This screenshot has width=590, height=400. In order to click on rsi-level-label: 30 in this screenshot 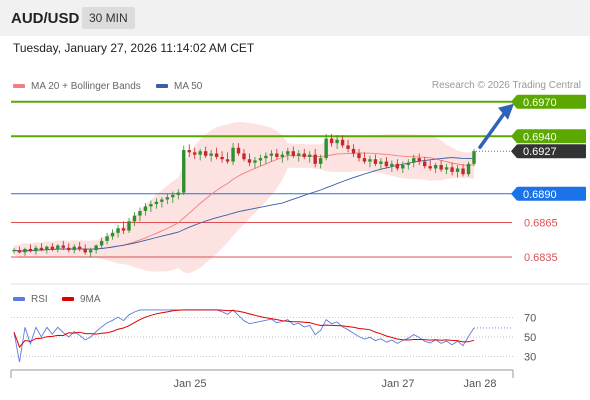, I will do `click(530, 357)`.